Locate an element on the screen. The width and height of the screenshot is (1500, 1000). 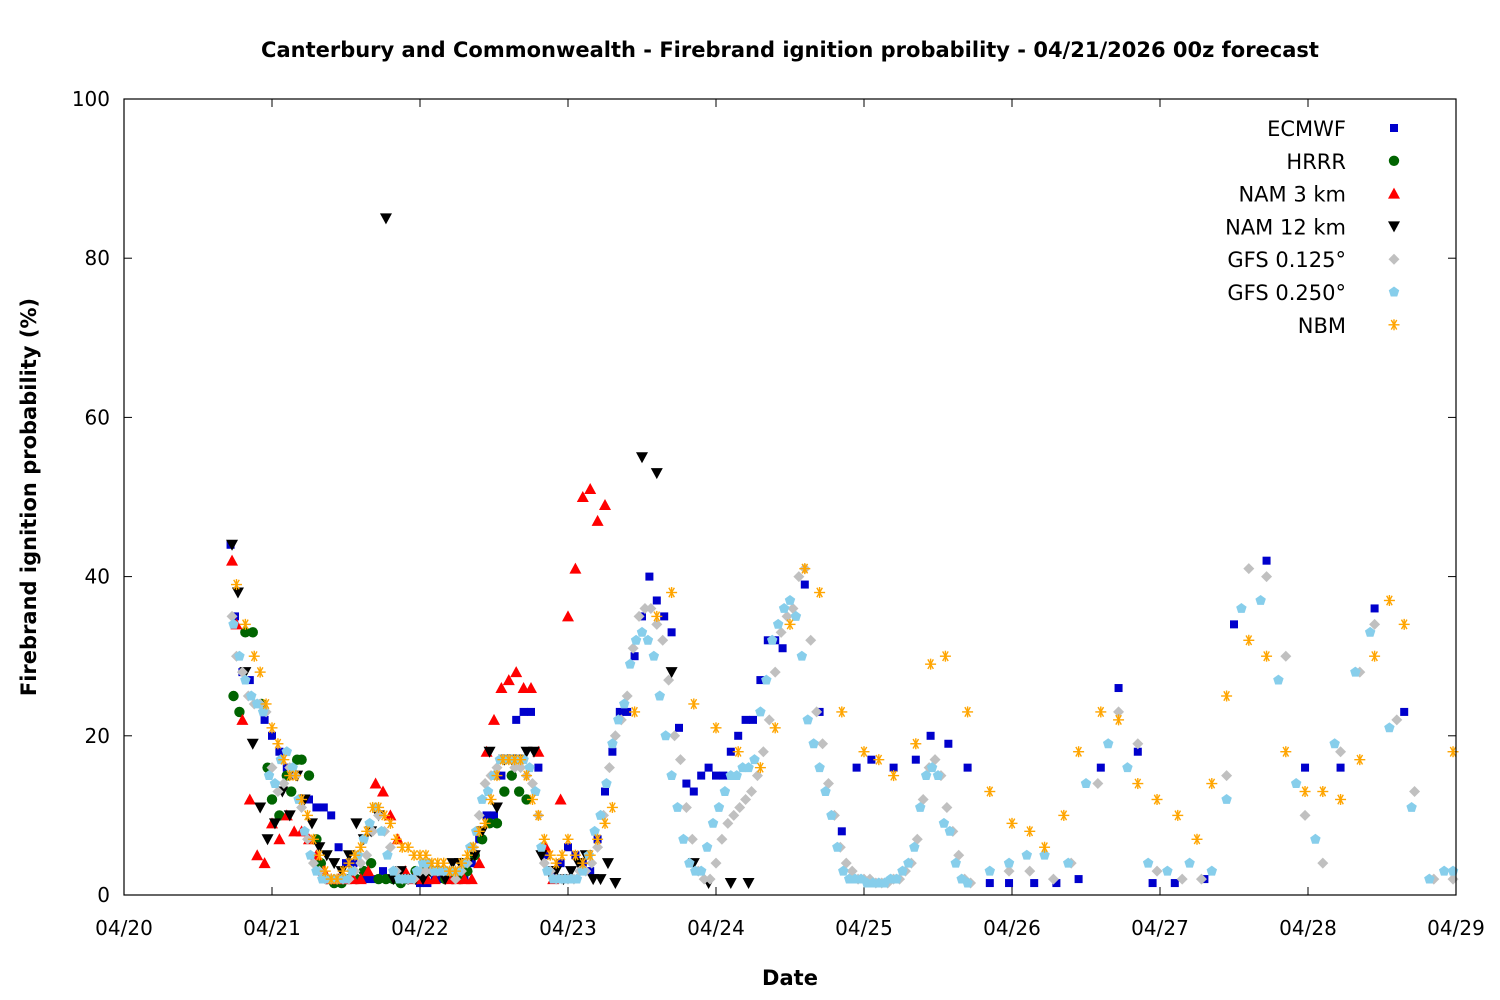
legend-label: ECMWF is located at coordinates (1306, 129).